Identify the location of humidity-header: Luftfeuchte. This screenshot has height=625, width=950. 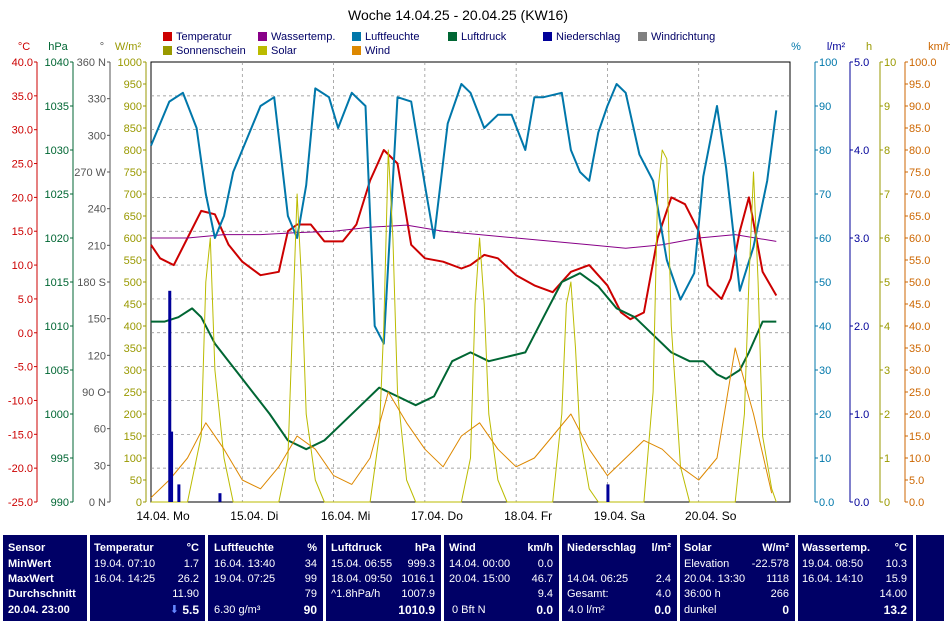
(244, 548).